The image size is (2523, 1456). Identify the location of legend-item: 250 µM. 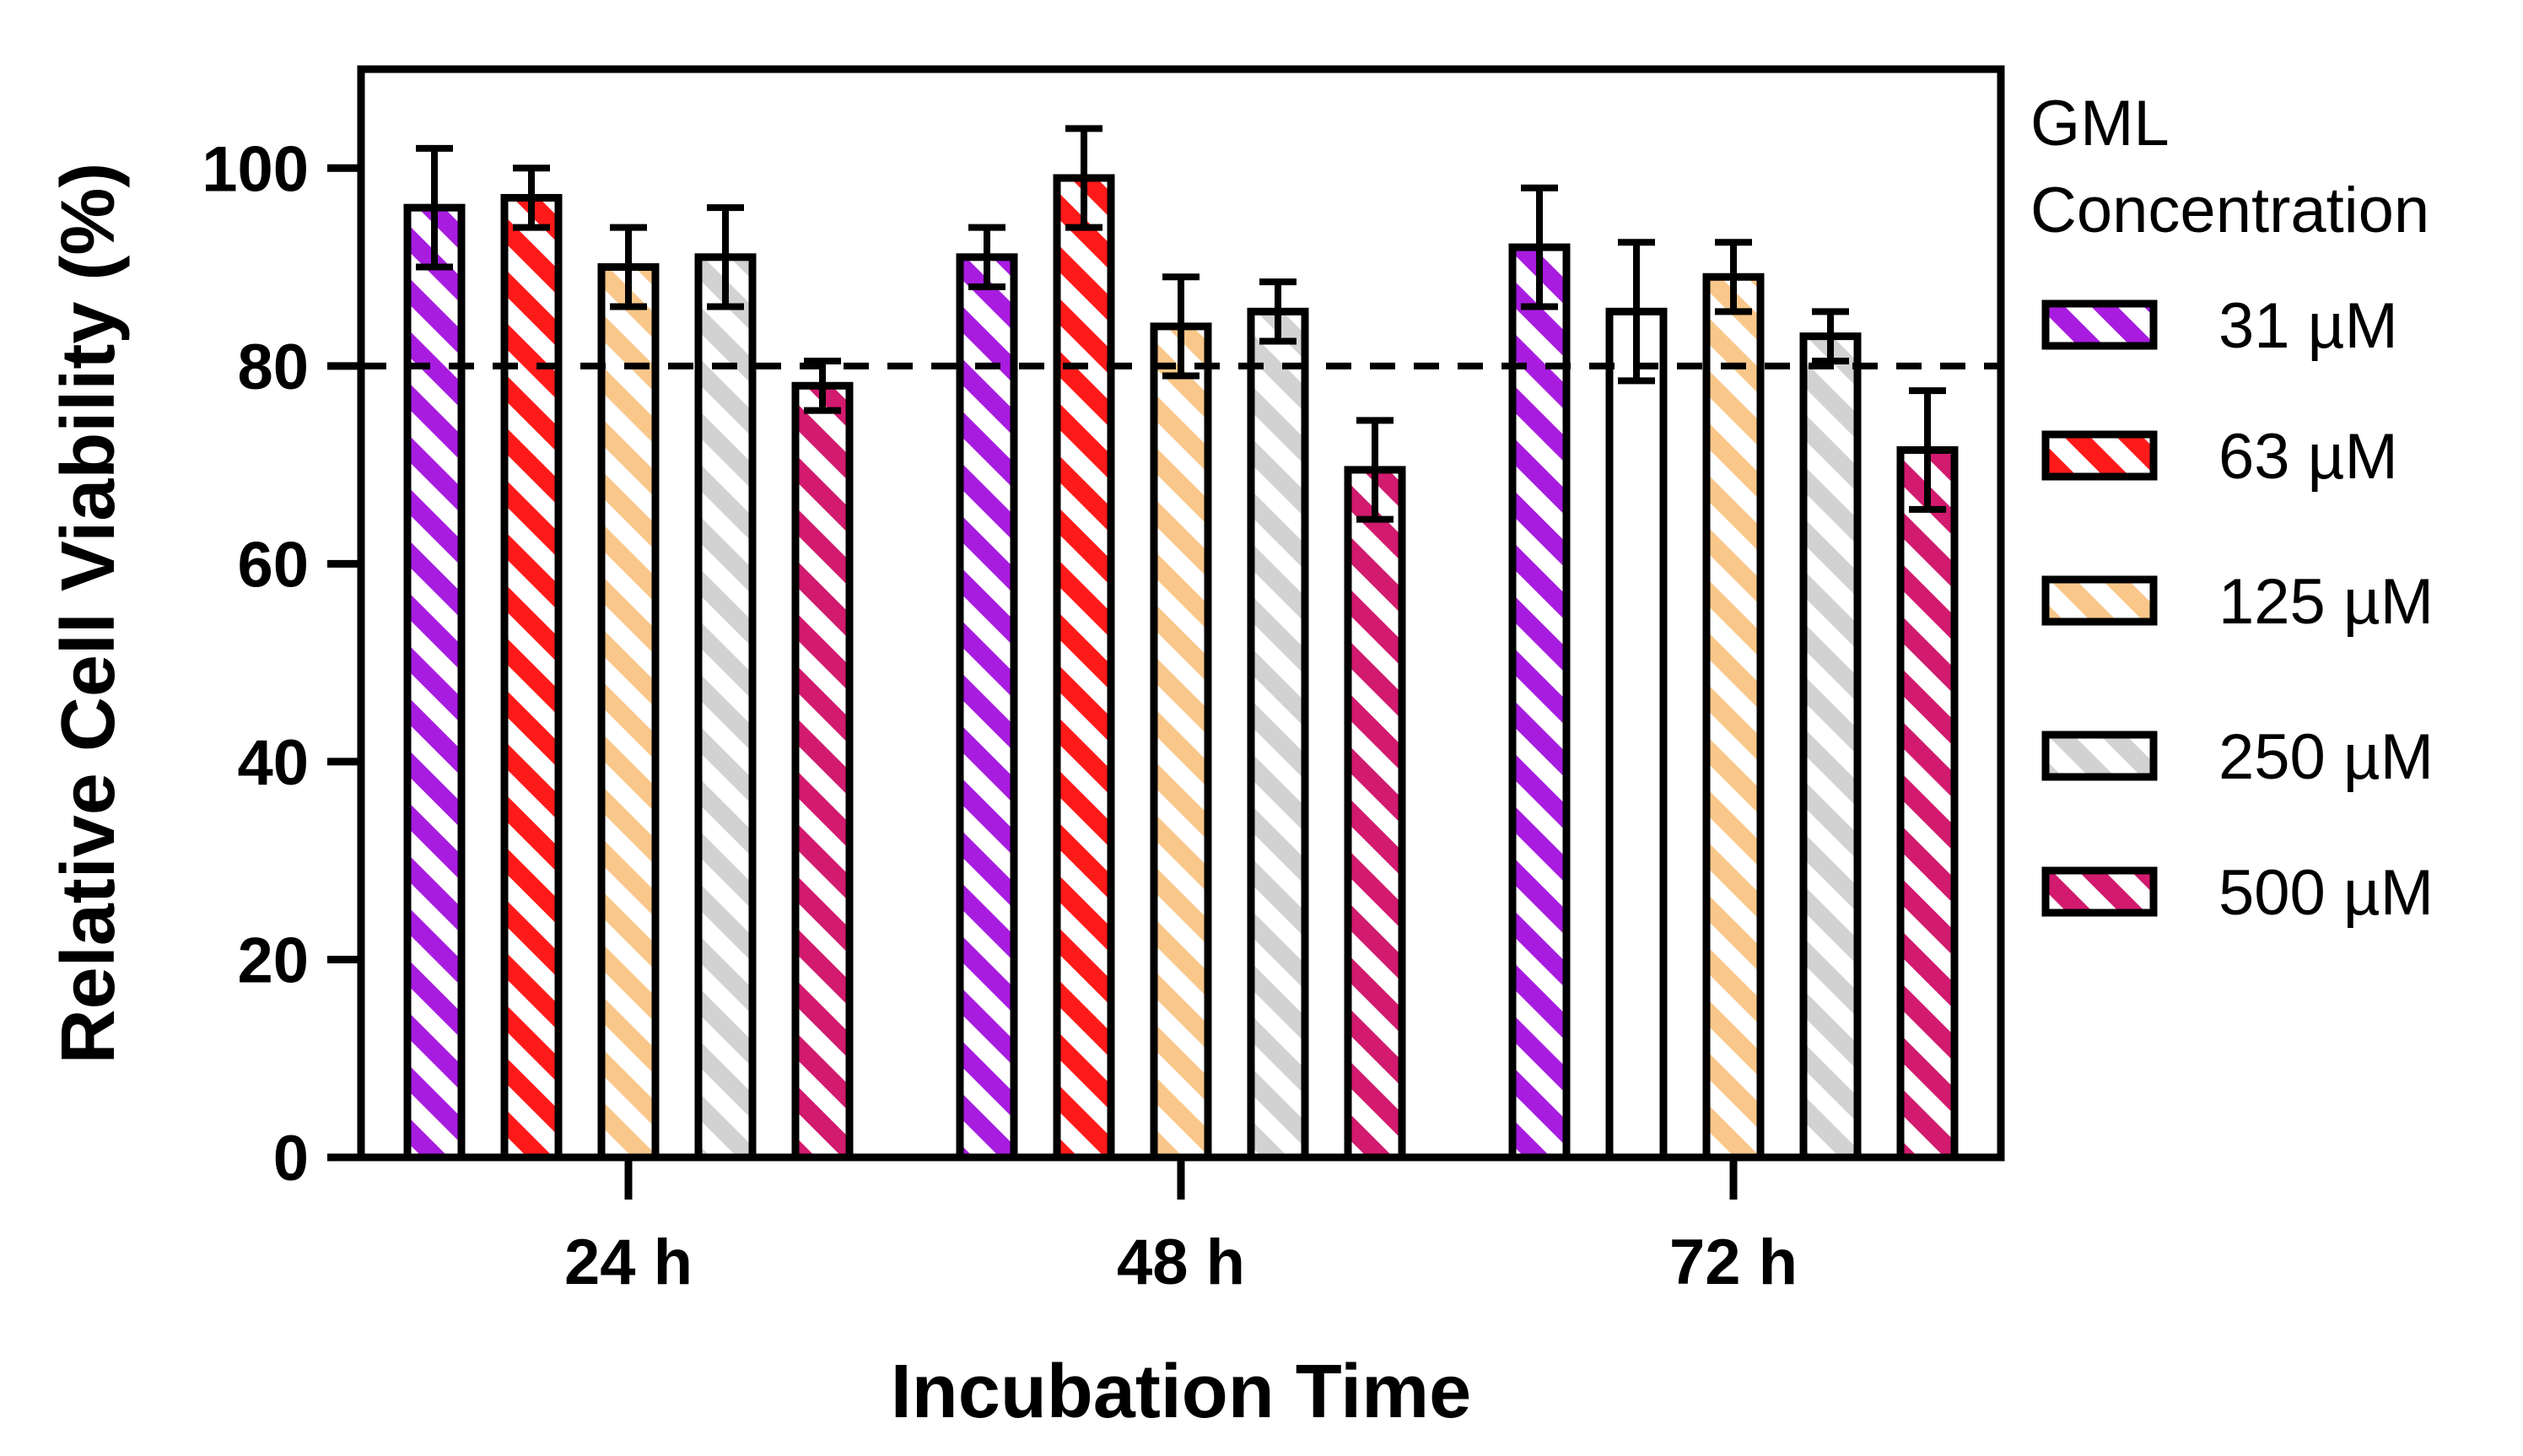
(2237, 757).